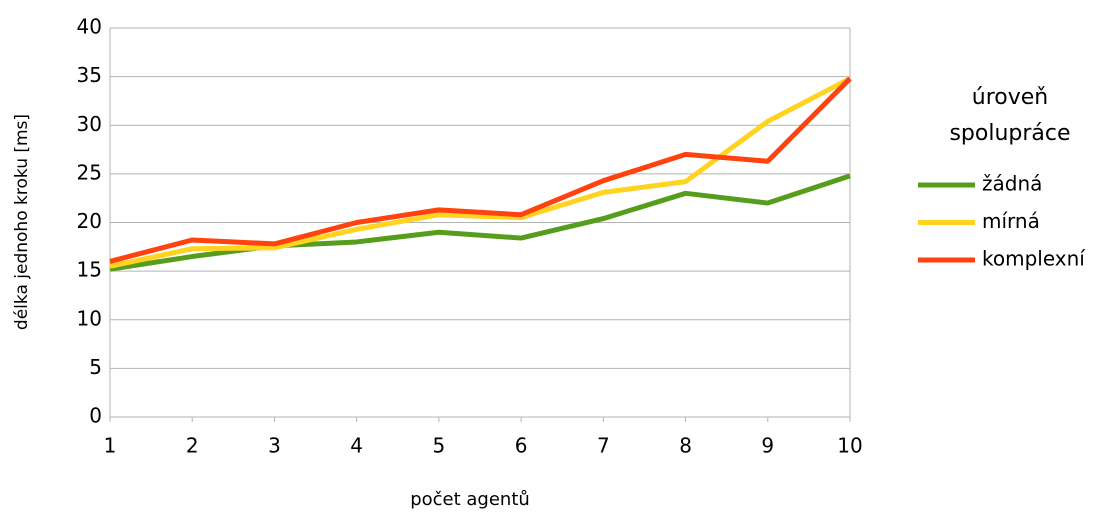 The width and height of the screenshot is (1098, 515). What do you see at coordinates (1012, 184) in the screenshot?
I see `legend-label: žádná` at bounding box center [1012, 184].